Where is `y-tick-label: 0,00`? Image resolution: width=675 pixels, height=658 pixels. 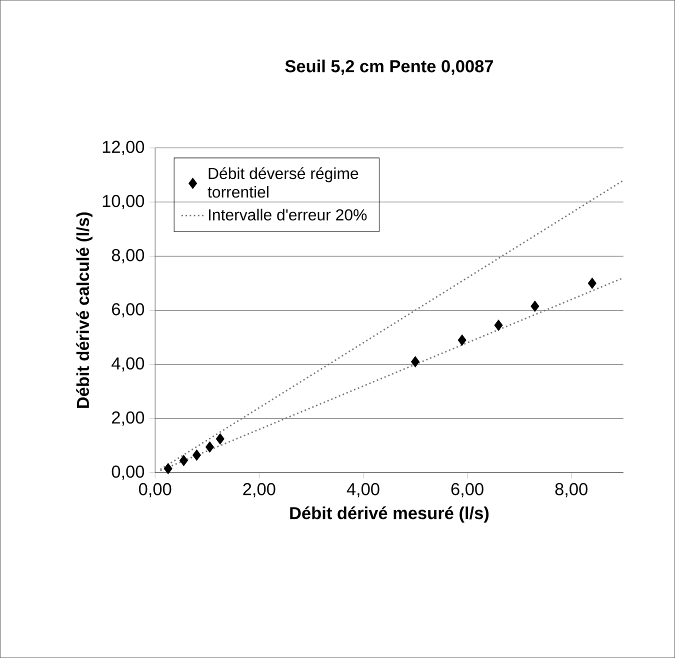 y-tick-label: 0,00 is located at coordinates (128, 473).